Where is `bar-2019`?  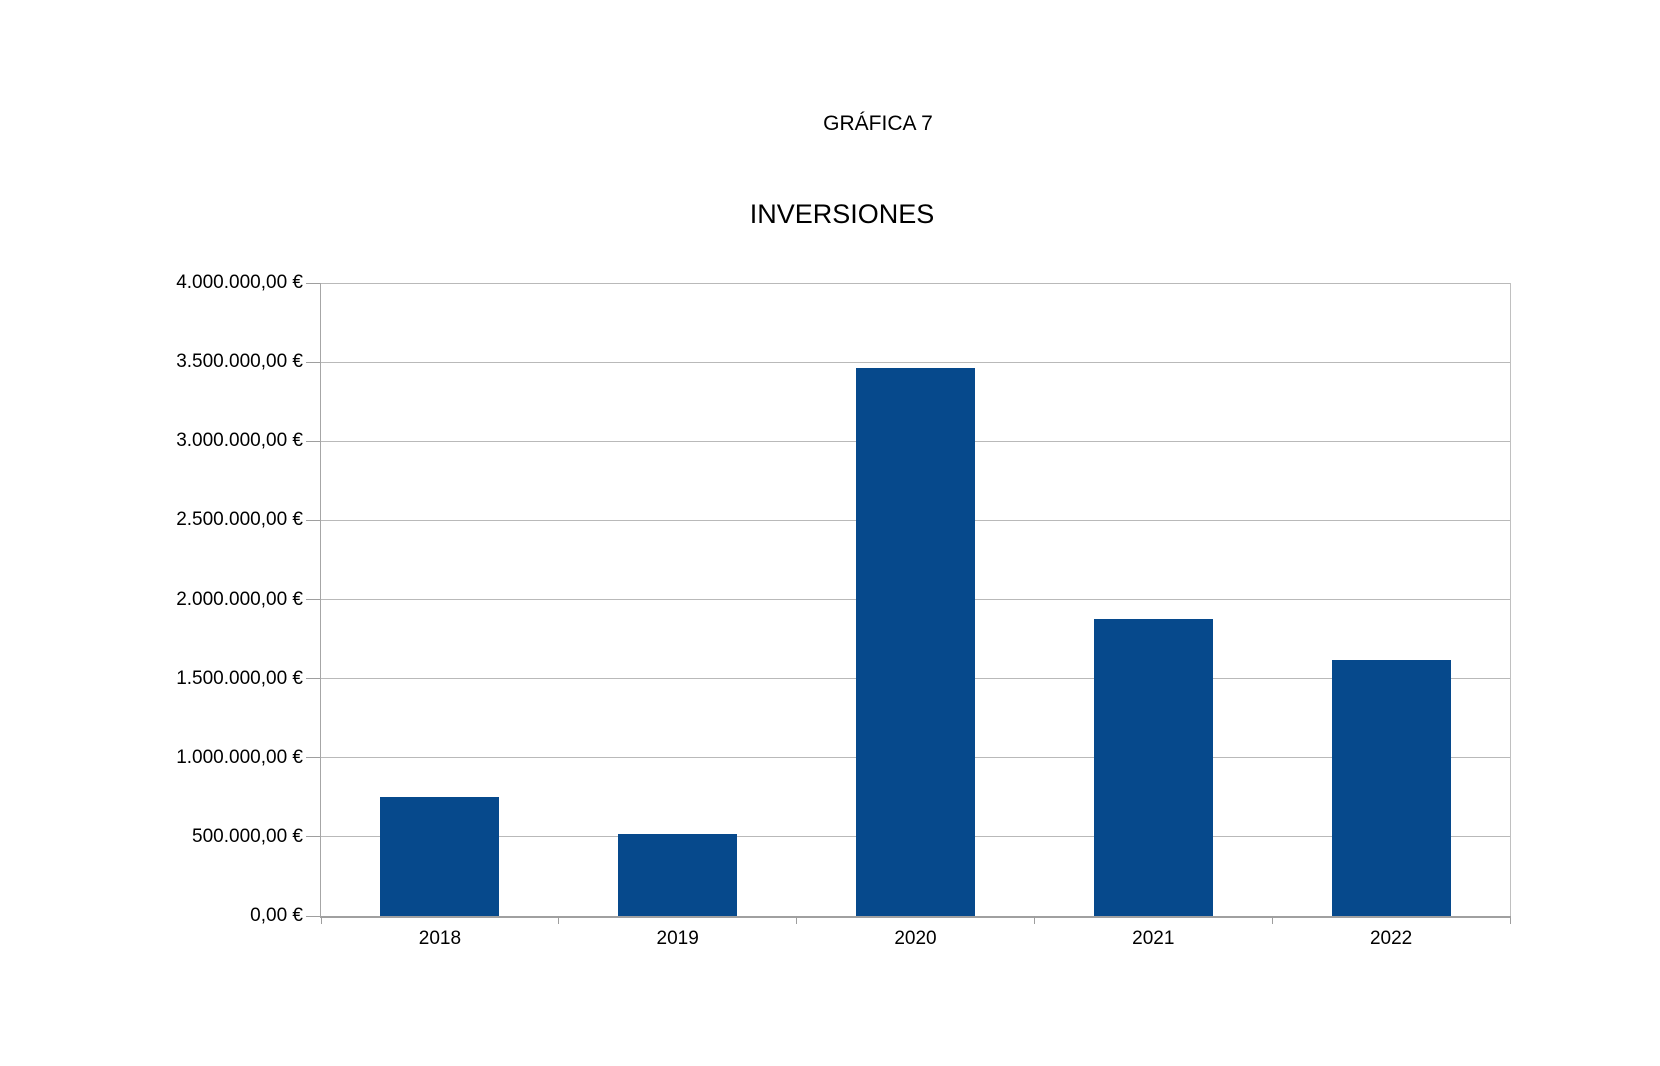
bar-2019 is located at coordinates (678, 874).